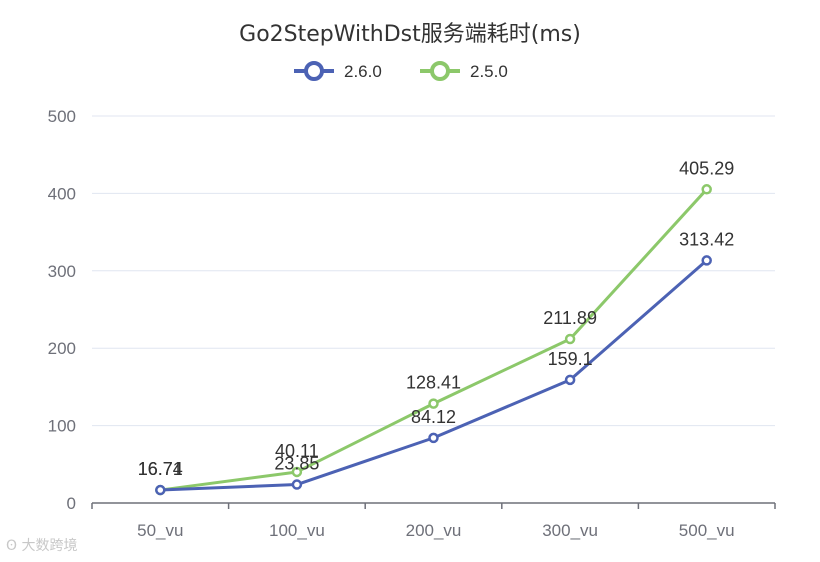 This screenshot has width=820, height=562. Describe the element at coordinates (71, 503) in the screenshot. I see `y-tick-label: 0` at that location.